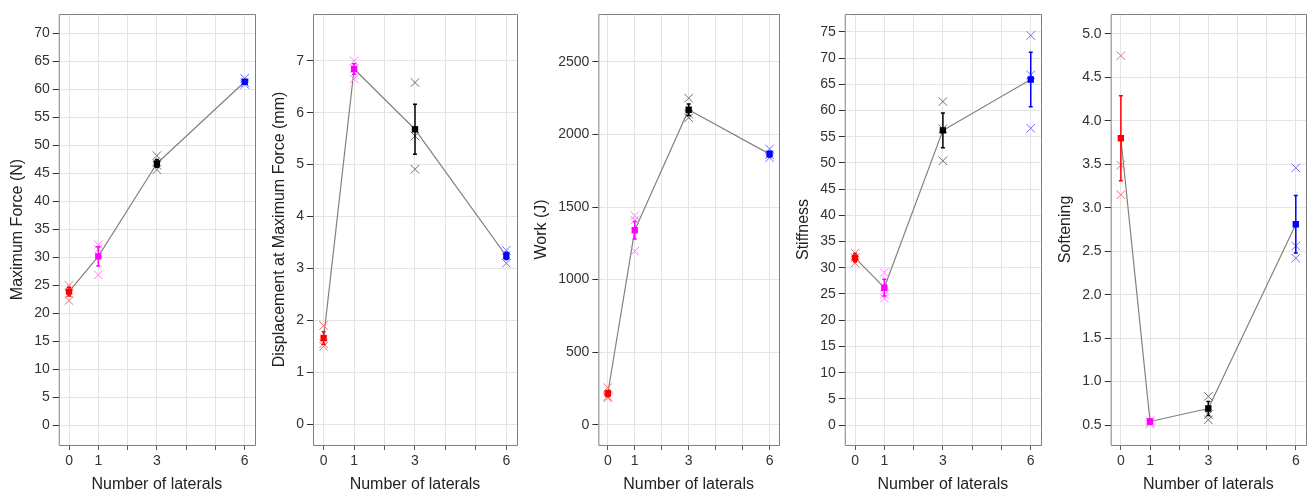 This screenshot has width=1313, height=502. I want to click on y-tick-label: 1.0, so click(1092, 380).